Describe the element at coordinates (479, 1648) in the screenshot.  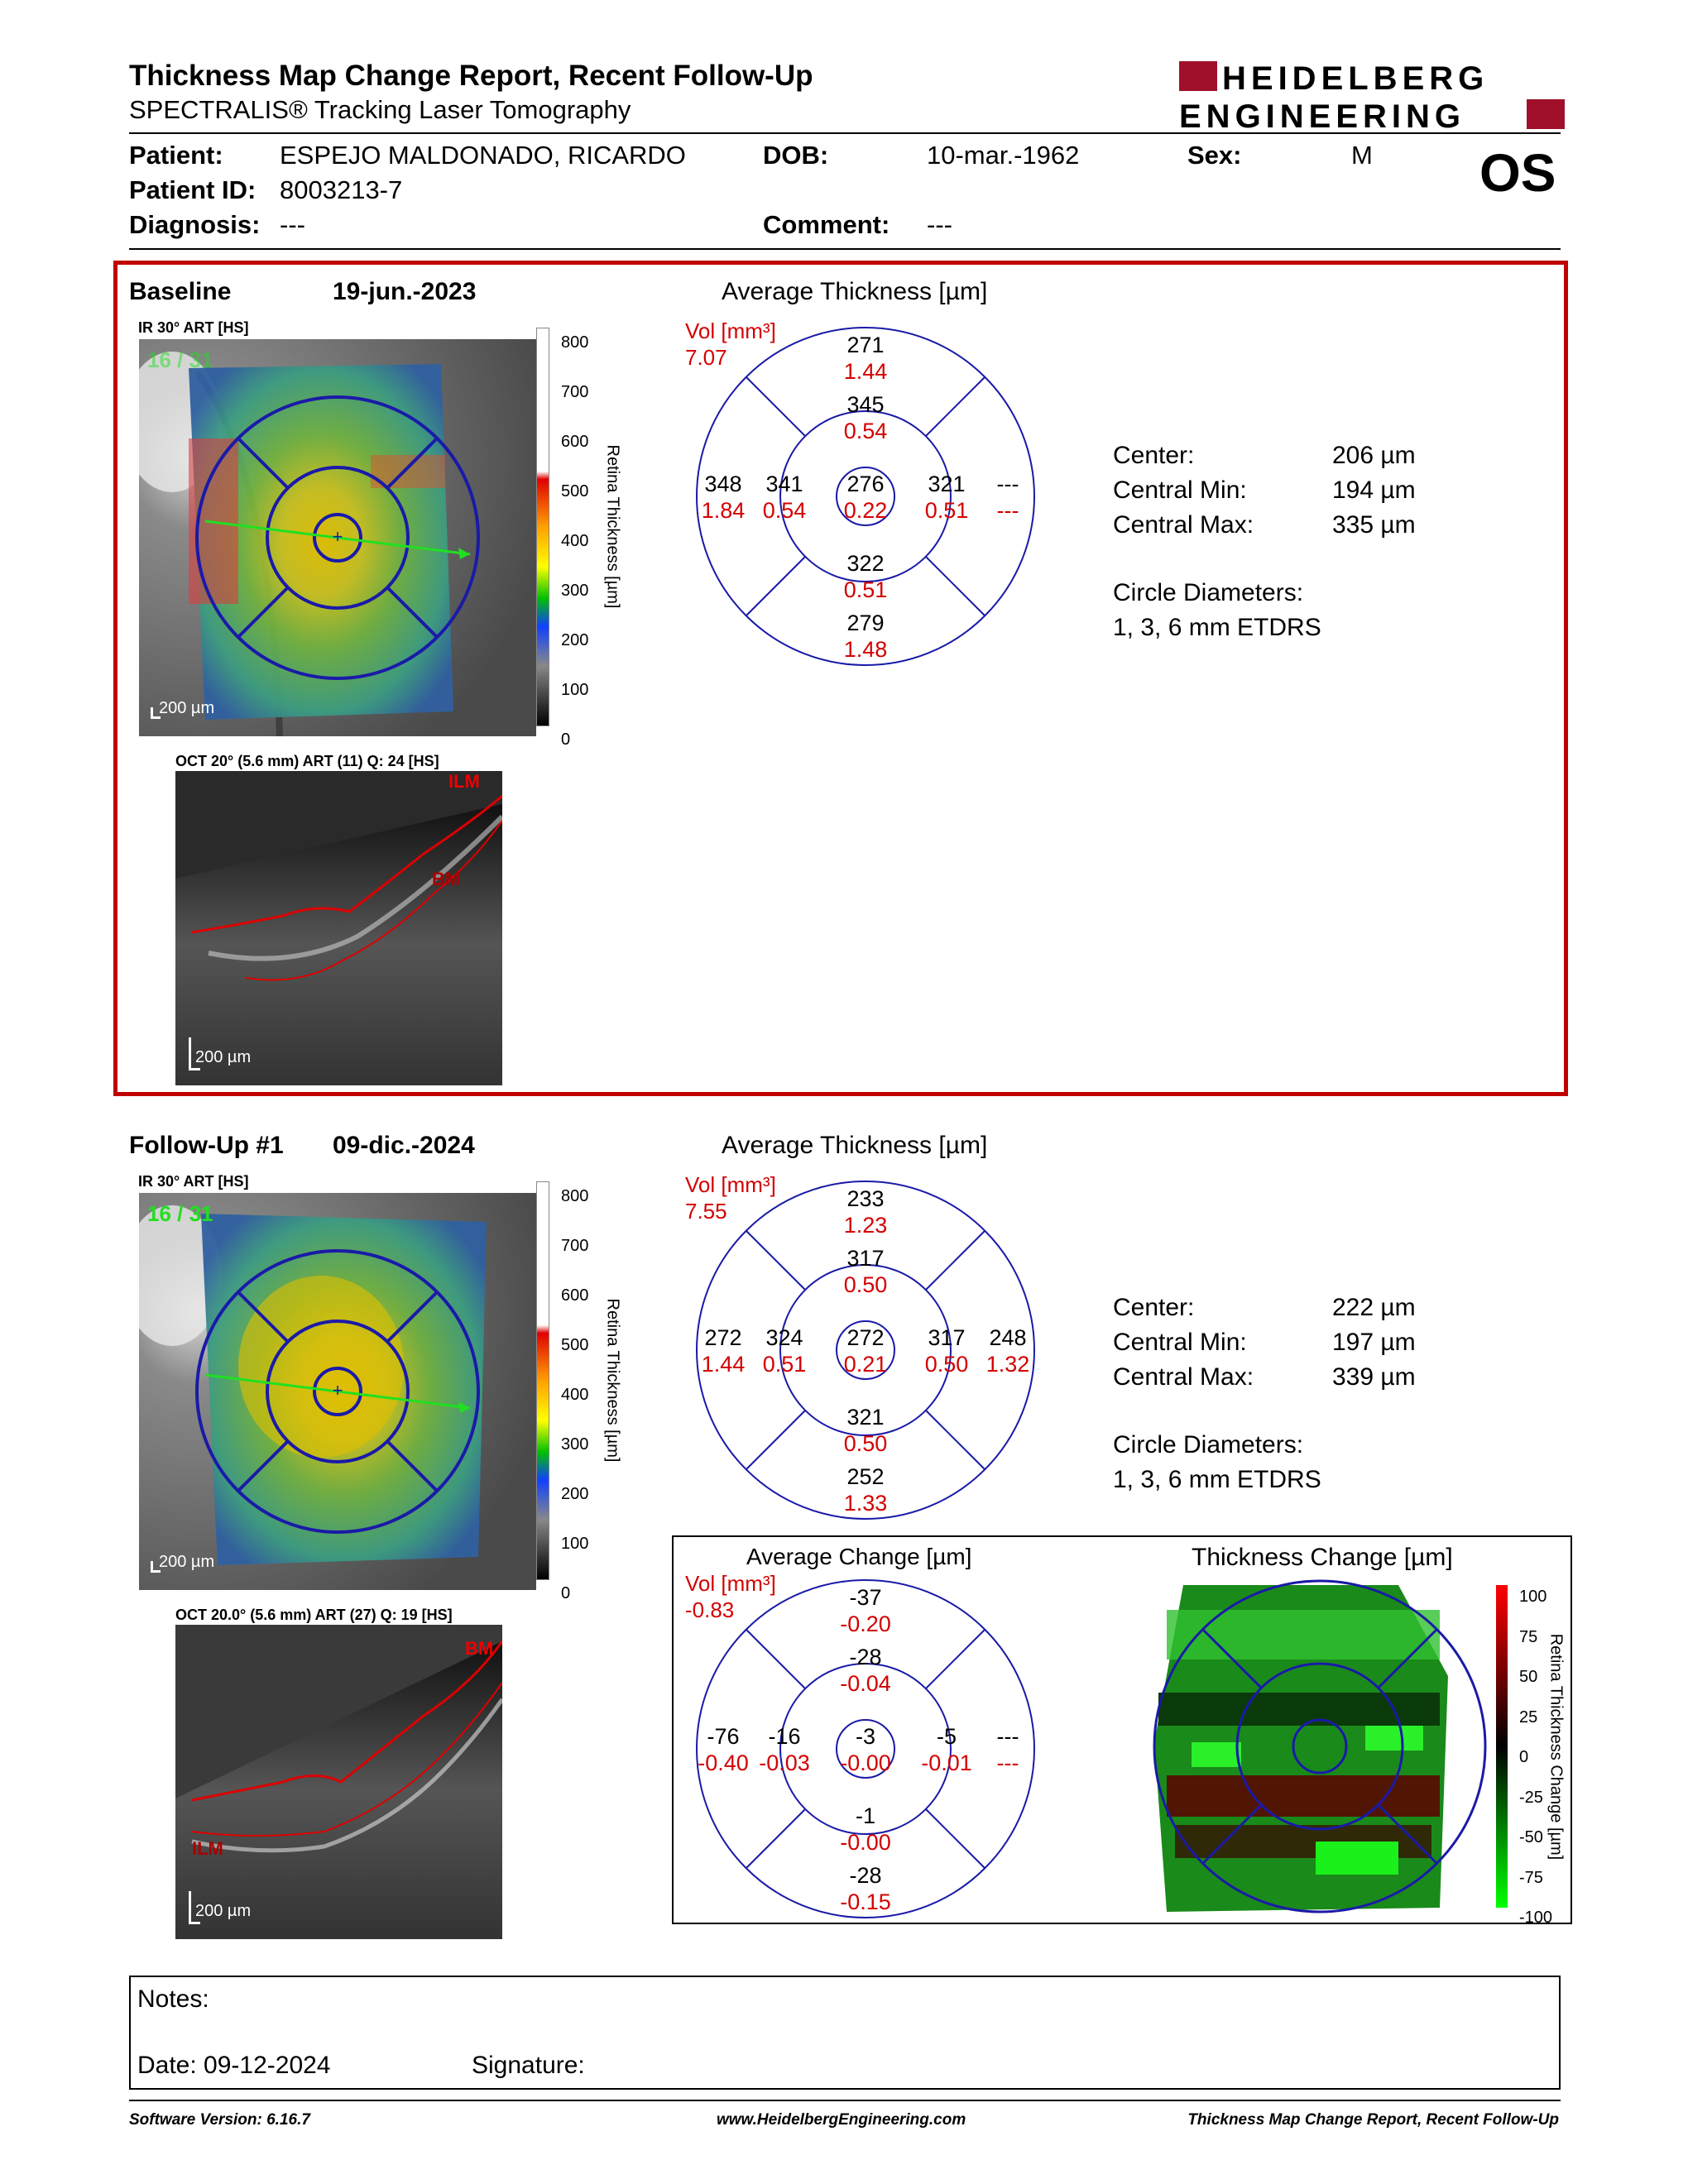
I see `followup-bm-label: BM` at that location.